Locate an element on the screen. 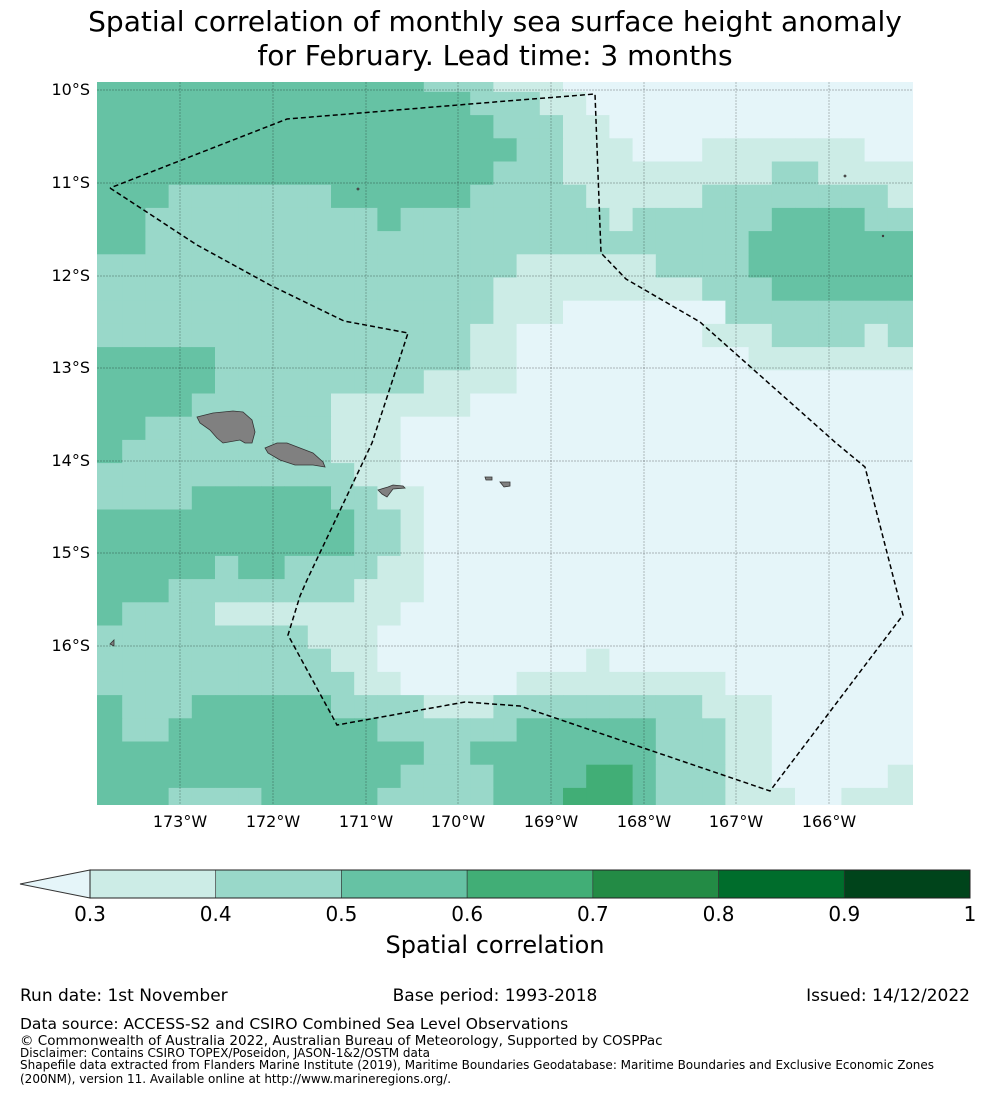 The height and width of the screenshot is (1095, 990). colorbar-tick: 0.7 is located at coordinates (592, 914).